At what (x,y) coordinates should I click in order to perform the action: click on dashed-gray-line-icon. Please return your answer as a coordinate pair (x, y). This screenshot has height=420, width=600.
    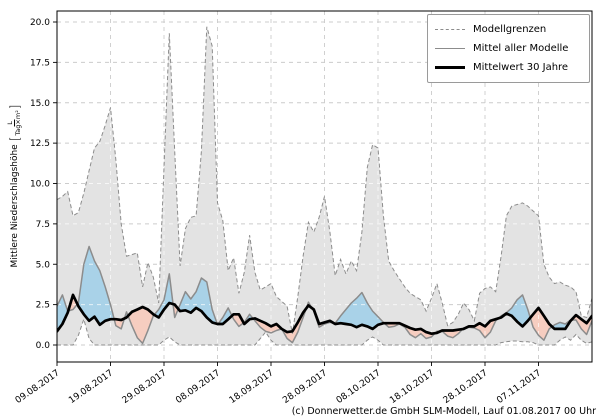
    Looking at the image, I should click on (450, 29).